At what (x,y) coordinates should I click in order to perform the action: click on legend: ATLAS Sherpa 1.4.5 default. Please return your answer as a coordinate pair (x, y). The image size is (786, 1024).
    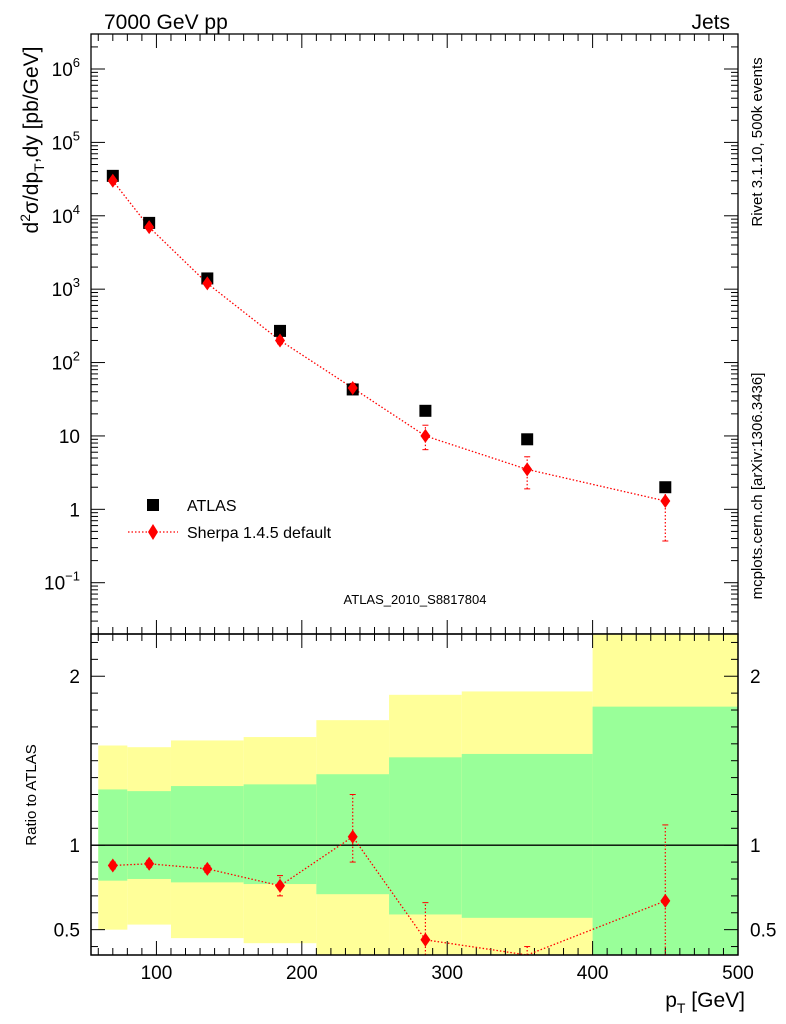
    Looking at the image, I should click on (230, 520).